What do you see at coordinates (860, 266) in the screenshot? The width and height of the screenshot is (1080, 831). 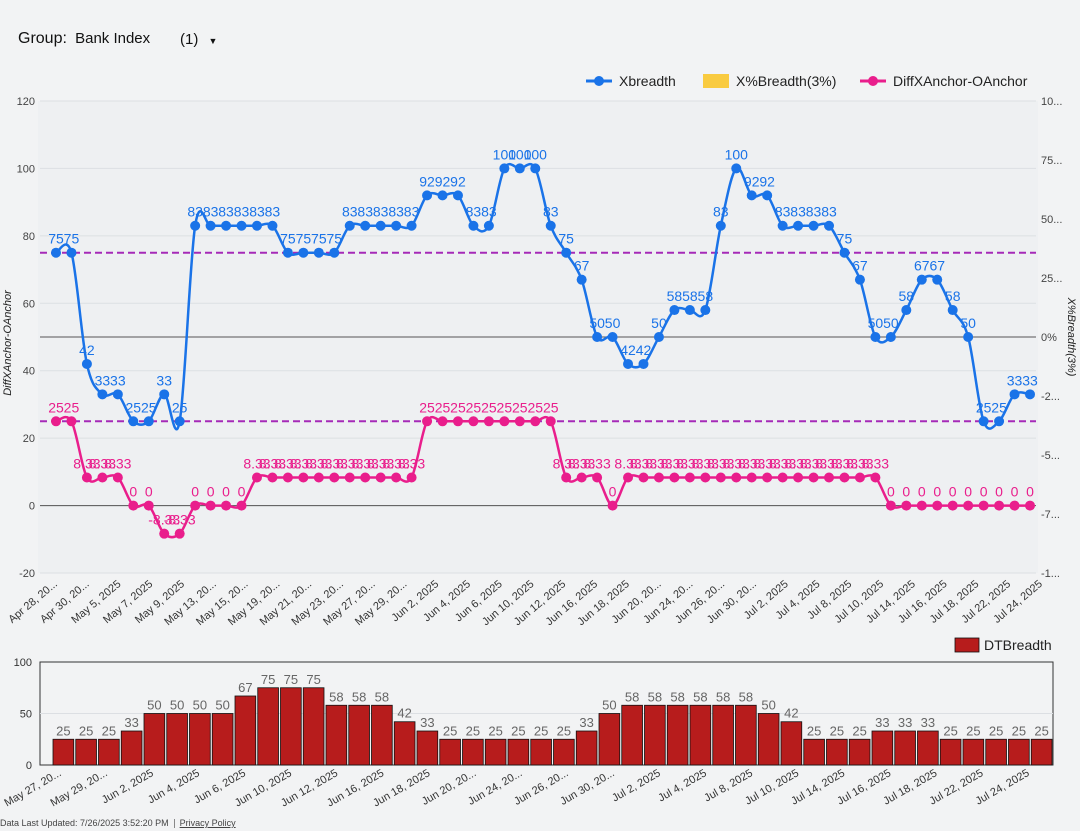 I see `xbreadth-data-label: 67` at bounding box center [860, 266].